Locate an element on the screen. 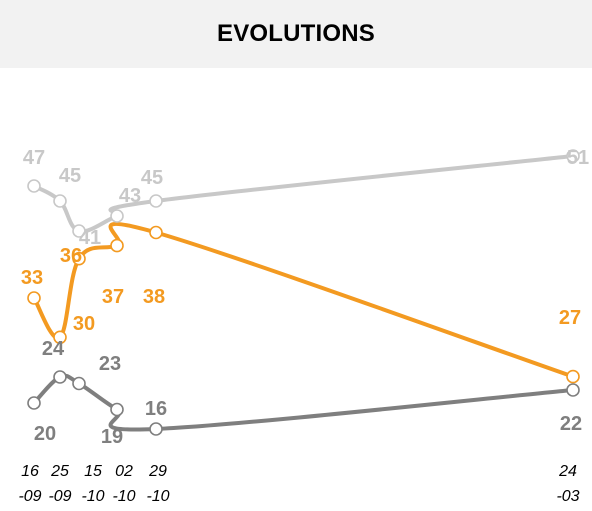 The height and width of the screenshot is (511, 592). data-label-s2-4: 37 is located at coordinates (113, 297).